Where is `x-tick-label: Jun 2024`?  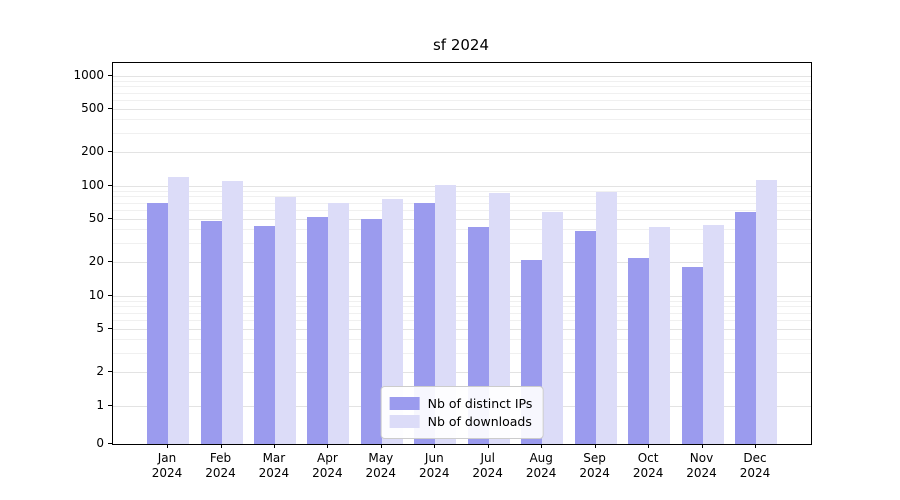
x-tick-label: Jun 2024 is located at coordinates (434, 465).